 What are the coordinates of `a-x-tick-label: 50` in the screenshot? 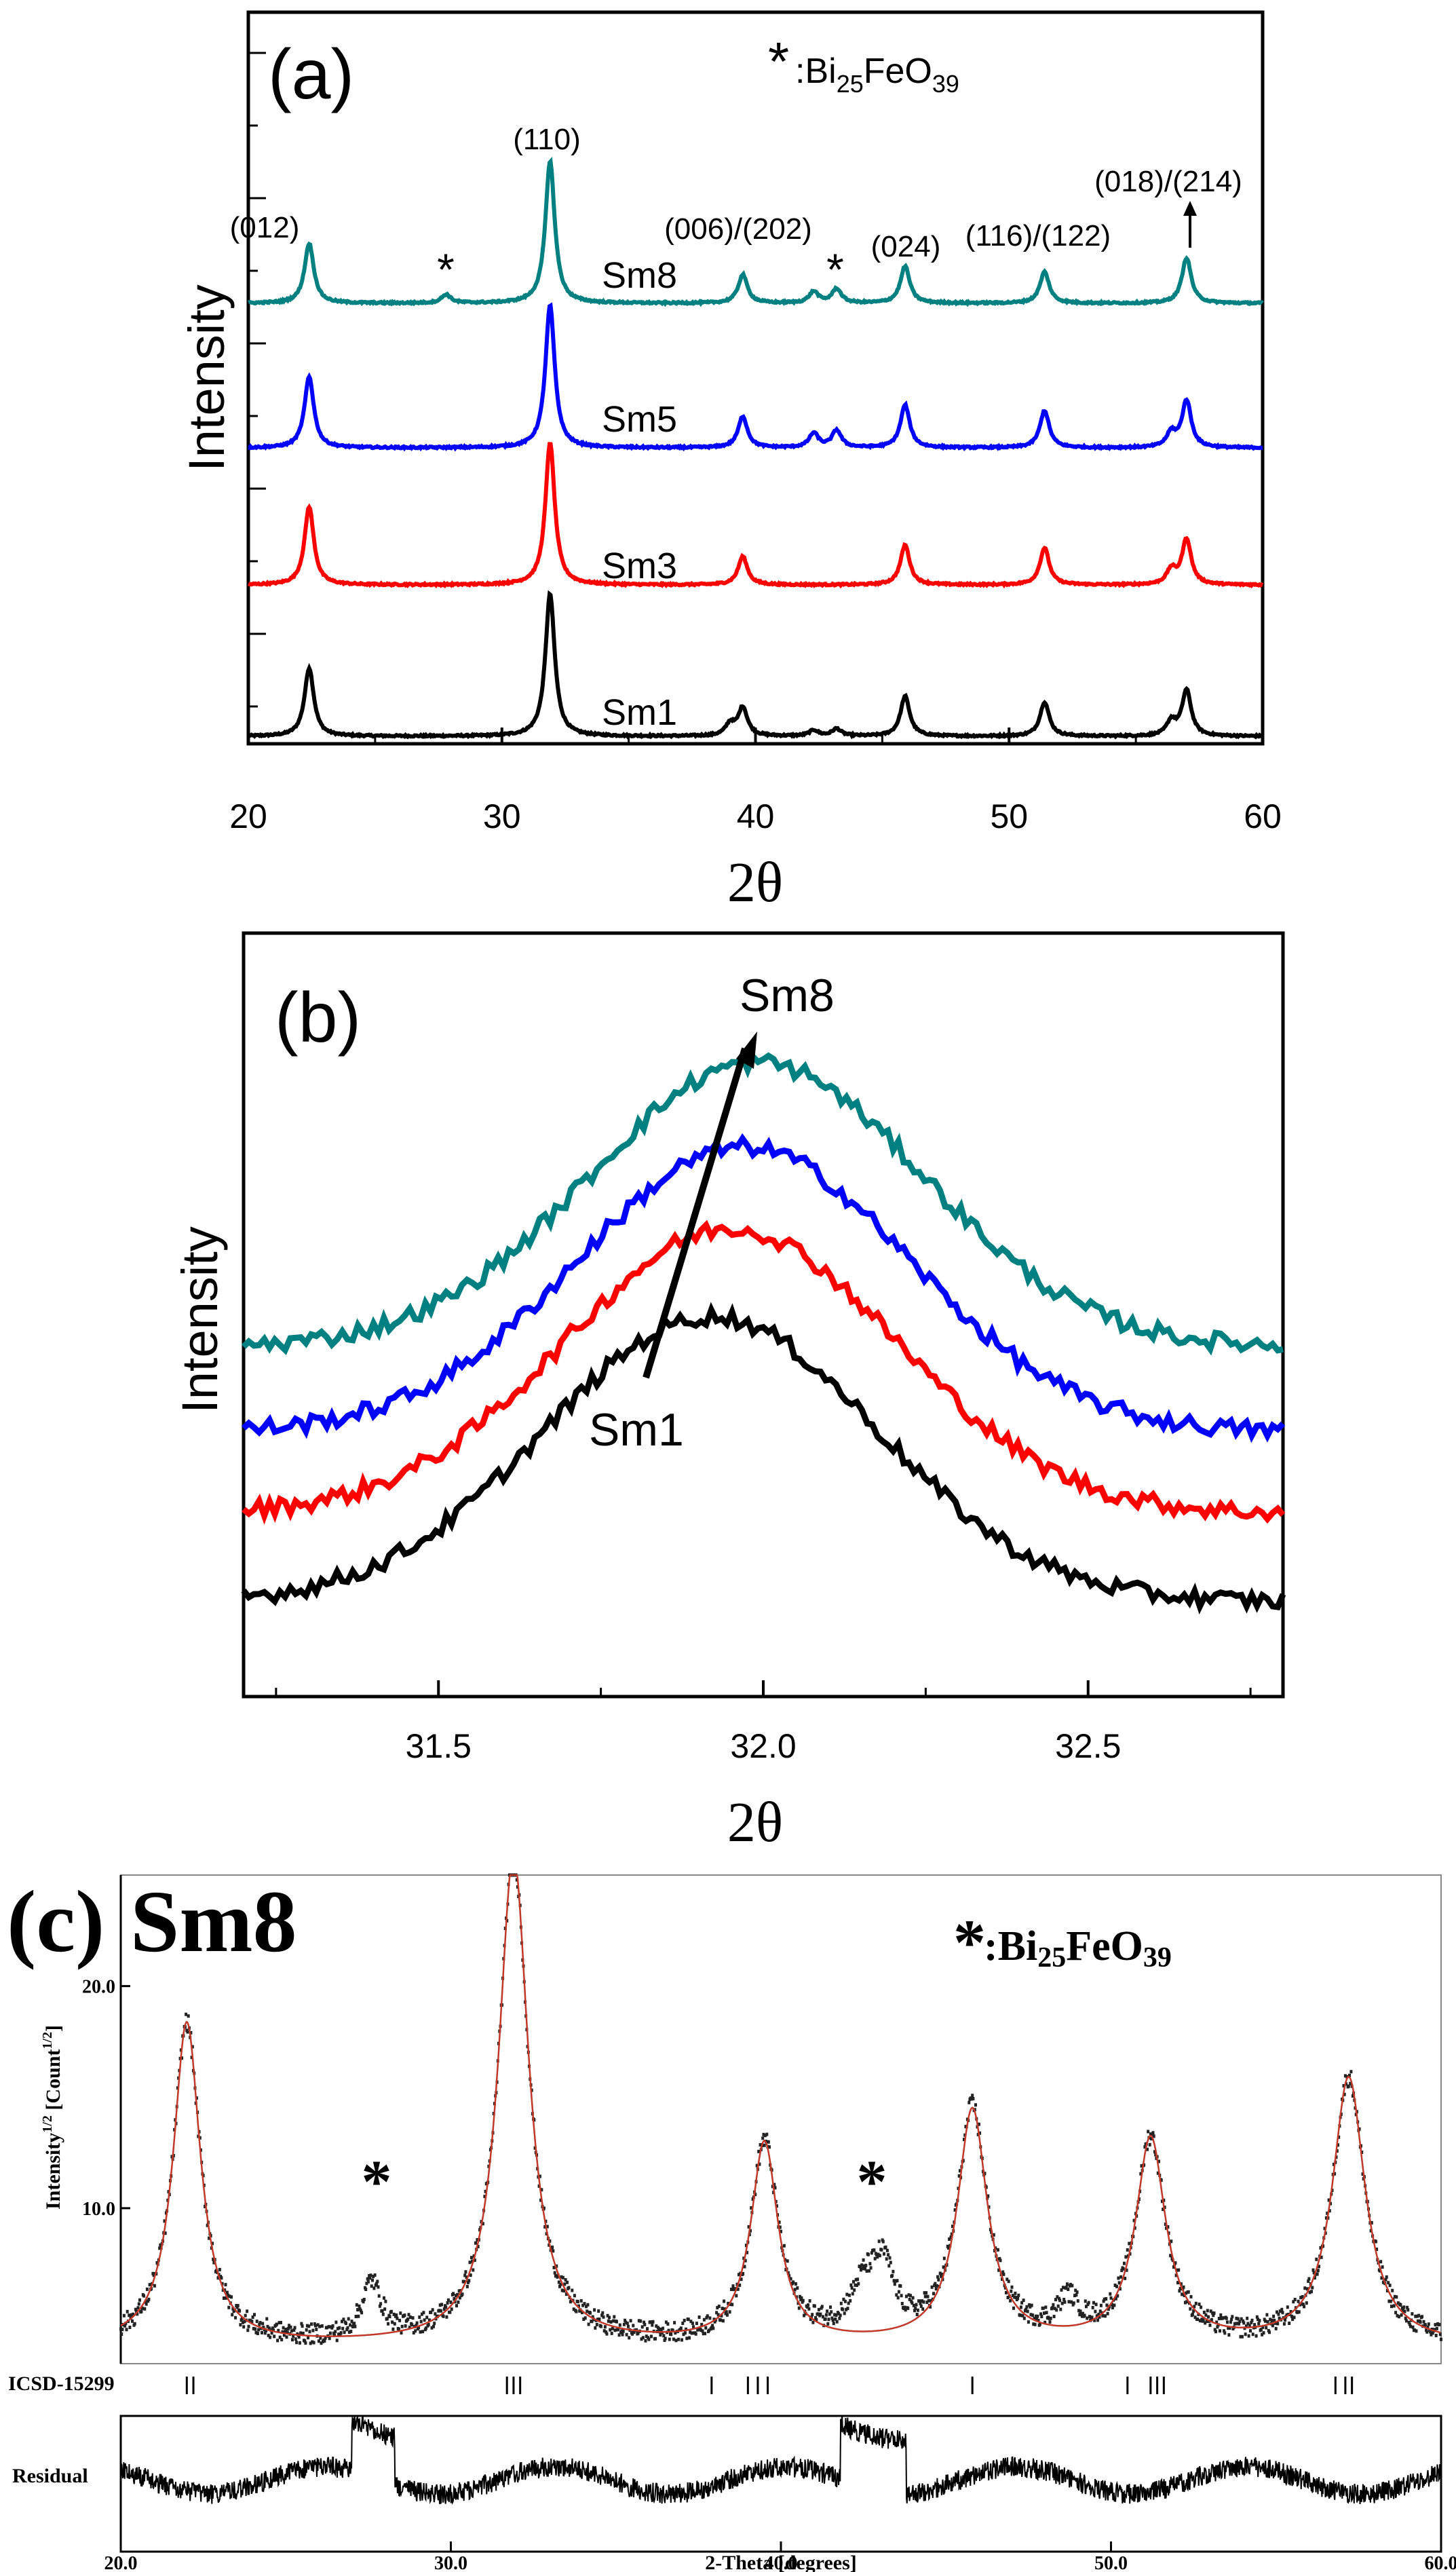 It's located at (1009, 816).